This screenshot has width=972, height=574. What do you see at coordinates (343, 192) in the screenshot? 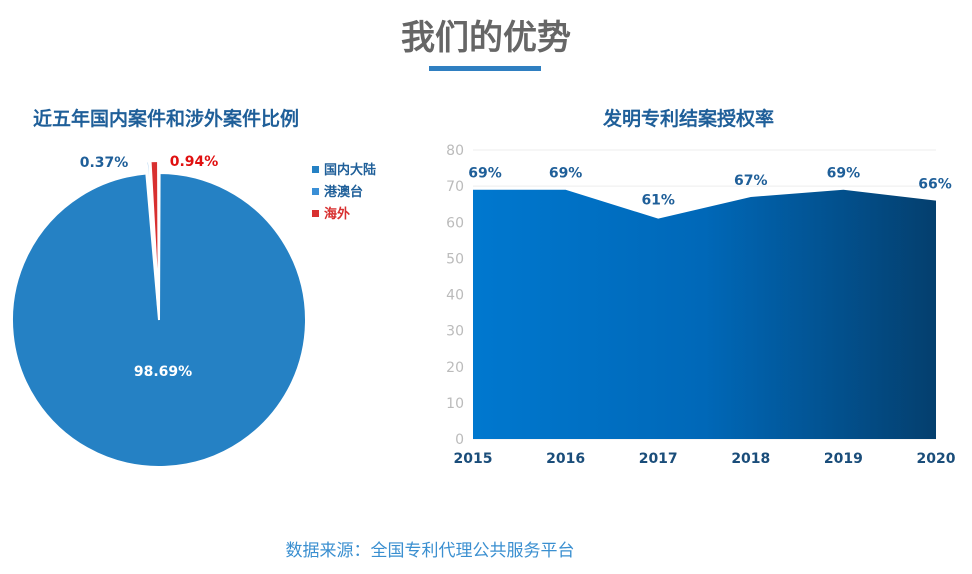
I see `legend-label-1: 港澳台` at bounding box center [343, 192].